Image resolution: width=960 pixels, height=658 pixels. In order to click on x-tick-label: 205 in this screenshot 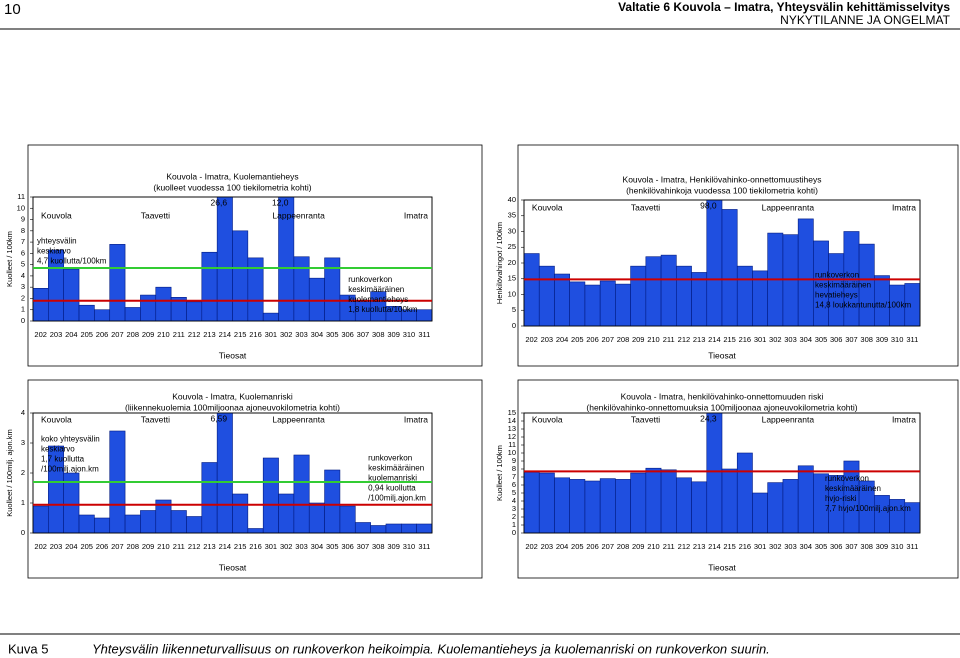, I will do `click(86, 546)`.